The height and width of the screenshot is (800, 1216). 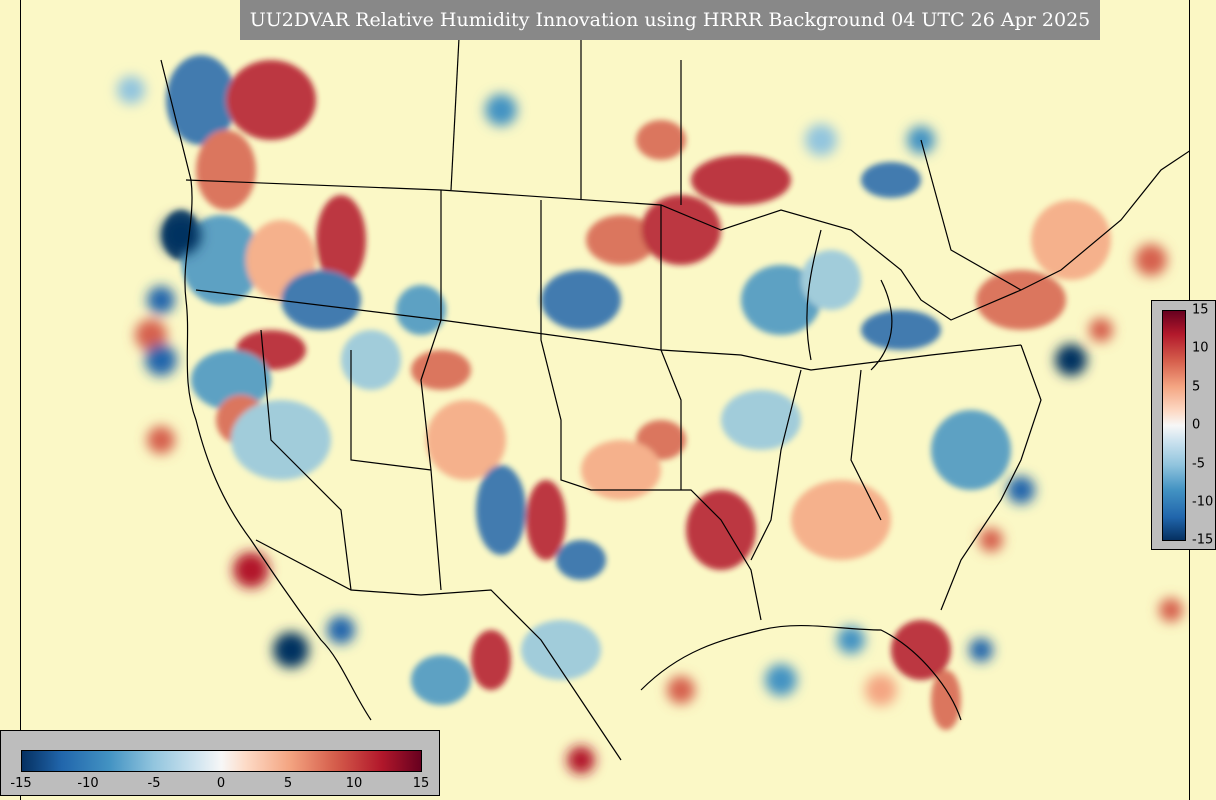 What do you see at coordinates (1196, 387) in the screenshot?
I see `vertical-colorbar-tick: 5` at bounding box center [1196, 387].